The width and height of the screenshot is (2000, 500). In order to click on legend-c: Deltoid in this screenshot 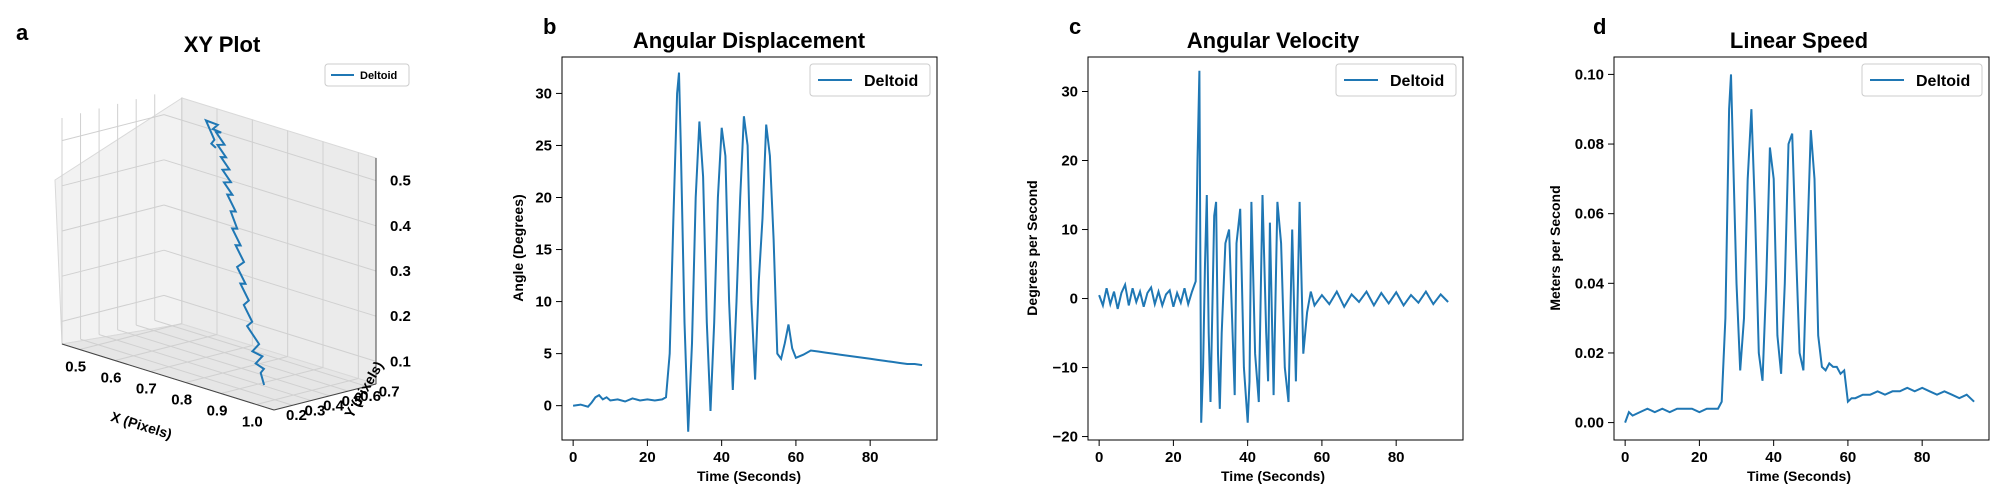, I will do `click(1396, 80)`.